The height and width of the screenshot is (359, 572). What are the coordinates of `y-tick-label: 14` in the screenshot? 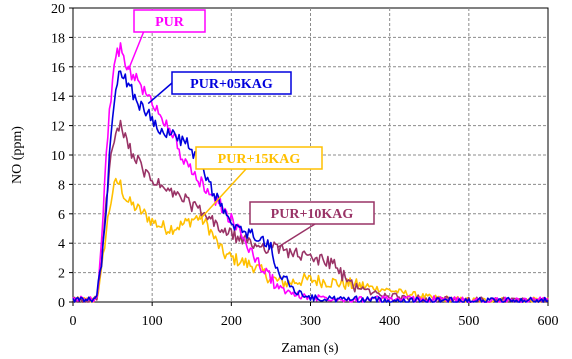 It's located at (58, 97).